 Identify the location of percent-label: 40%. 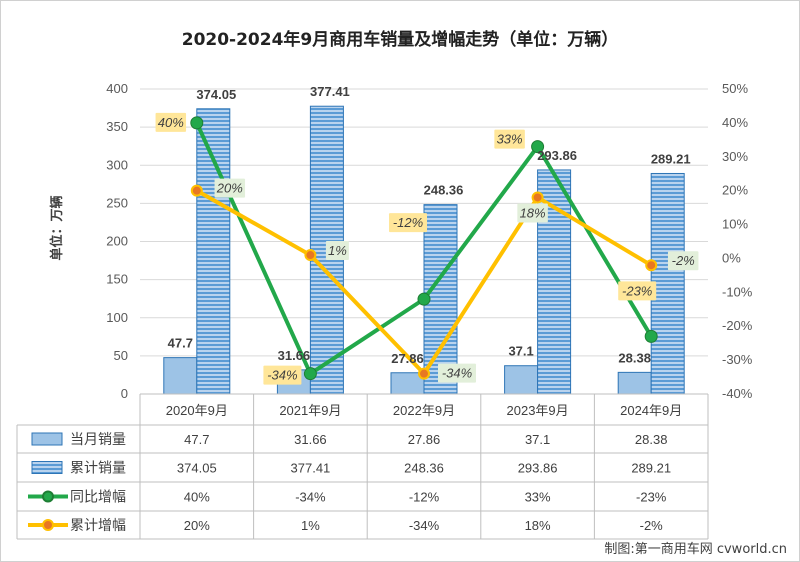
(171, 122).